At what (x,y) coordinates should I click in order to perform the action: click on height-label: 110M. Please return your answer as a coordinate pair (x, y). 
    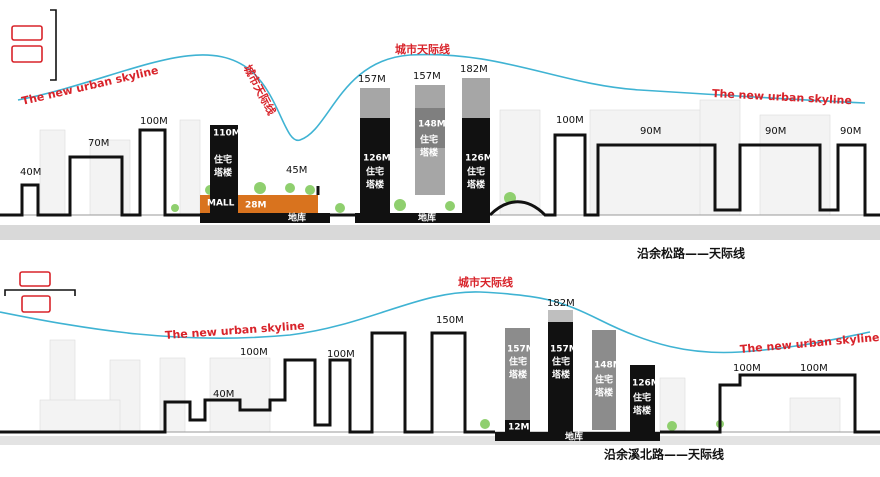
    Looking at the image, I should click on (227, 134).